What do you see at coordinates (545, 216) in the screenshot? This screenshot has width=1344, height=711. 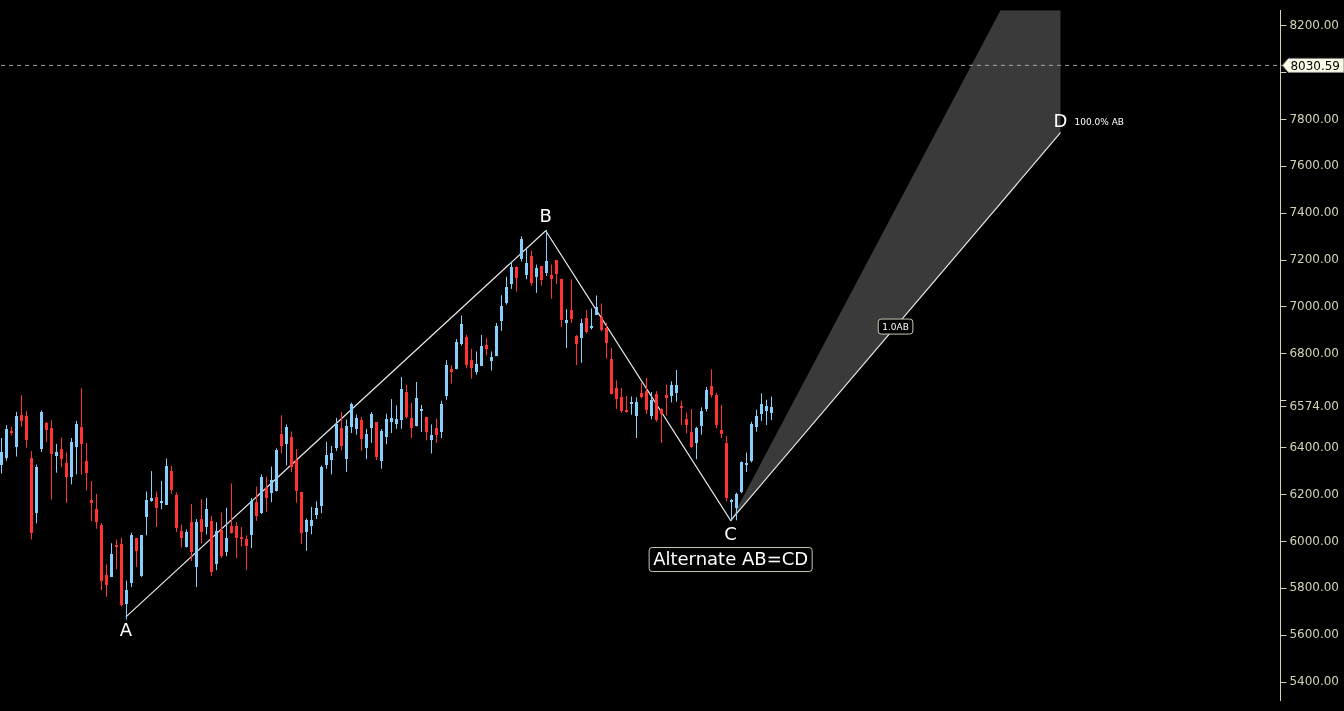 I see `annotation: B` at bounding box center [545, 216].